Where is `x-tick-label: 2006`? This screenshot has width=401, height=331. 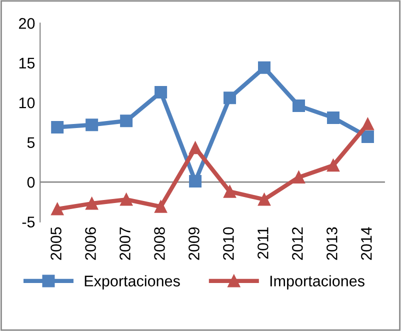 x-tick-label: 2006 is located at coordinates (90, 243).